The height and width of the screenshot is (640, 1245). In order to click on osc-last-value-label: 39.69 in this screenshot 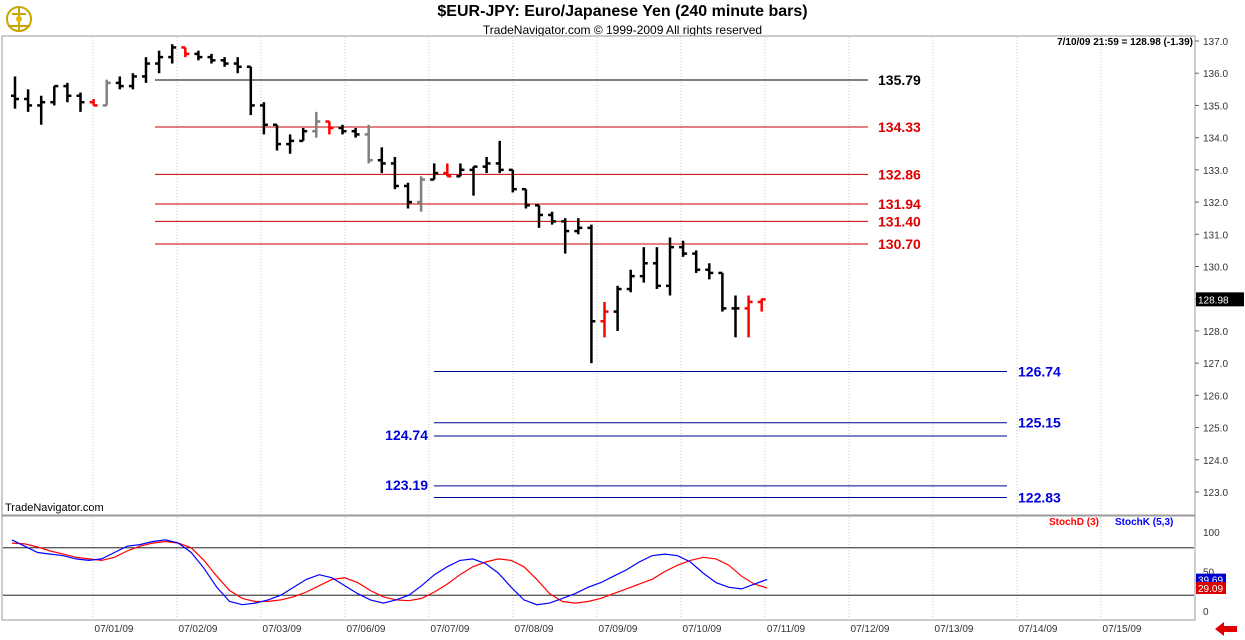, I will do `click(1210, 581)`.